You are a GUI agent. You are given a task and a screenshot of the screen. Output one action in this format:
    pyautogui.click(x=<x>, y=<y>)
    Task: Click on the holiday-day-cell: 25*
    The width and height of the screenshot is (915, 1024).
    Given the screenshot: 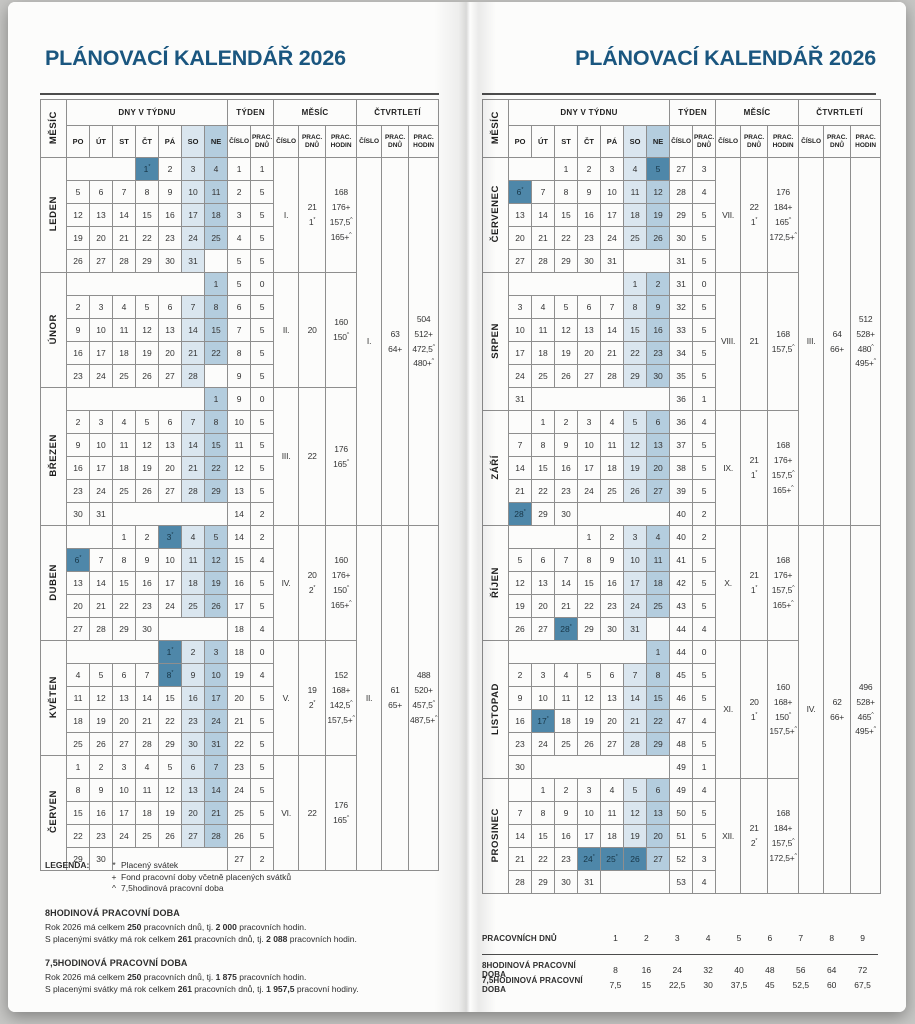 What is the action you would take?
    pyautogui.click(x=612, y=859)
    